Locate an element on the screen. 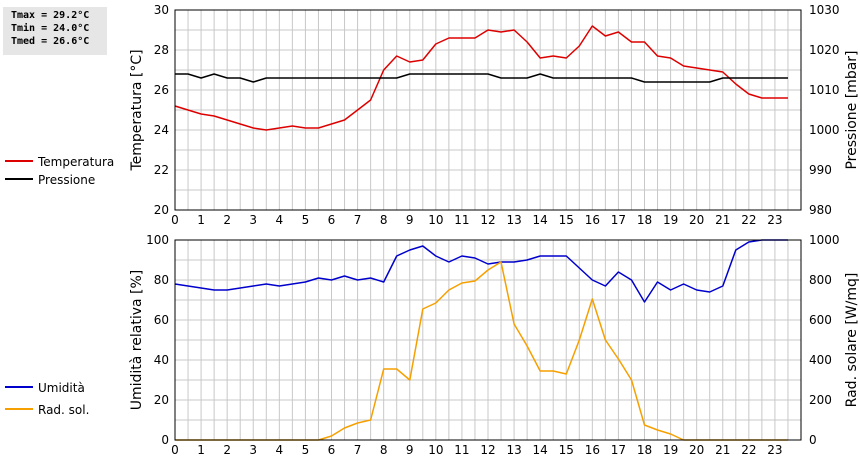 Image resolution: width=860 pixels, height=460 pixels. y2-tick-label: 200 is located at coordinates (820, 400).